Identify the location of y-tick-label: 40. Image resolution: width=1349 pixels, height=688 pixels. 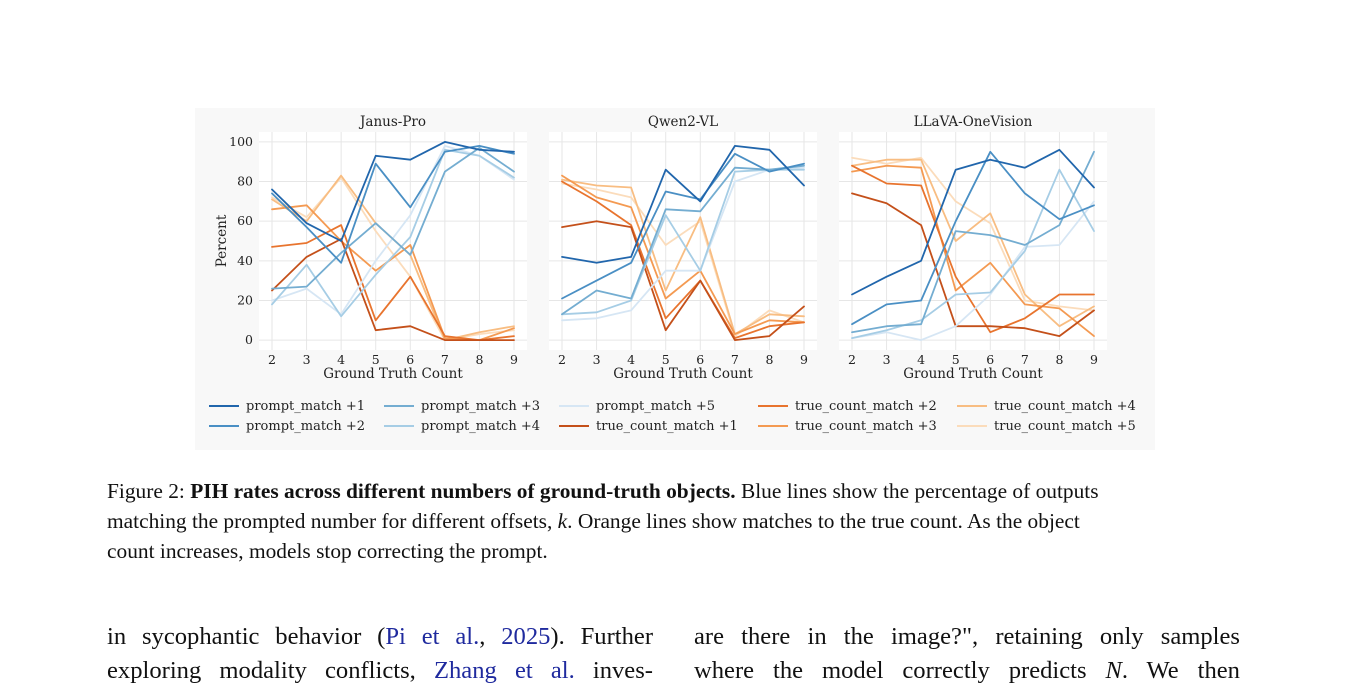
(245, 260).